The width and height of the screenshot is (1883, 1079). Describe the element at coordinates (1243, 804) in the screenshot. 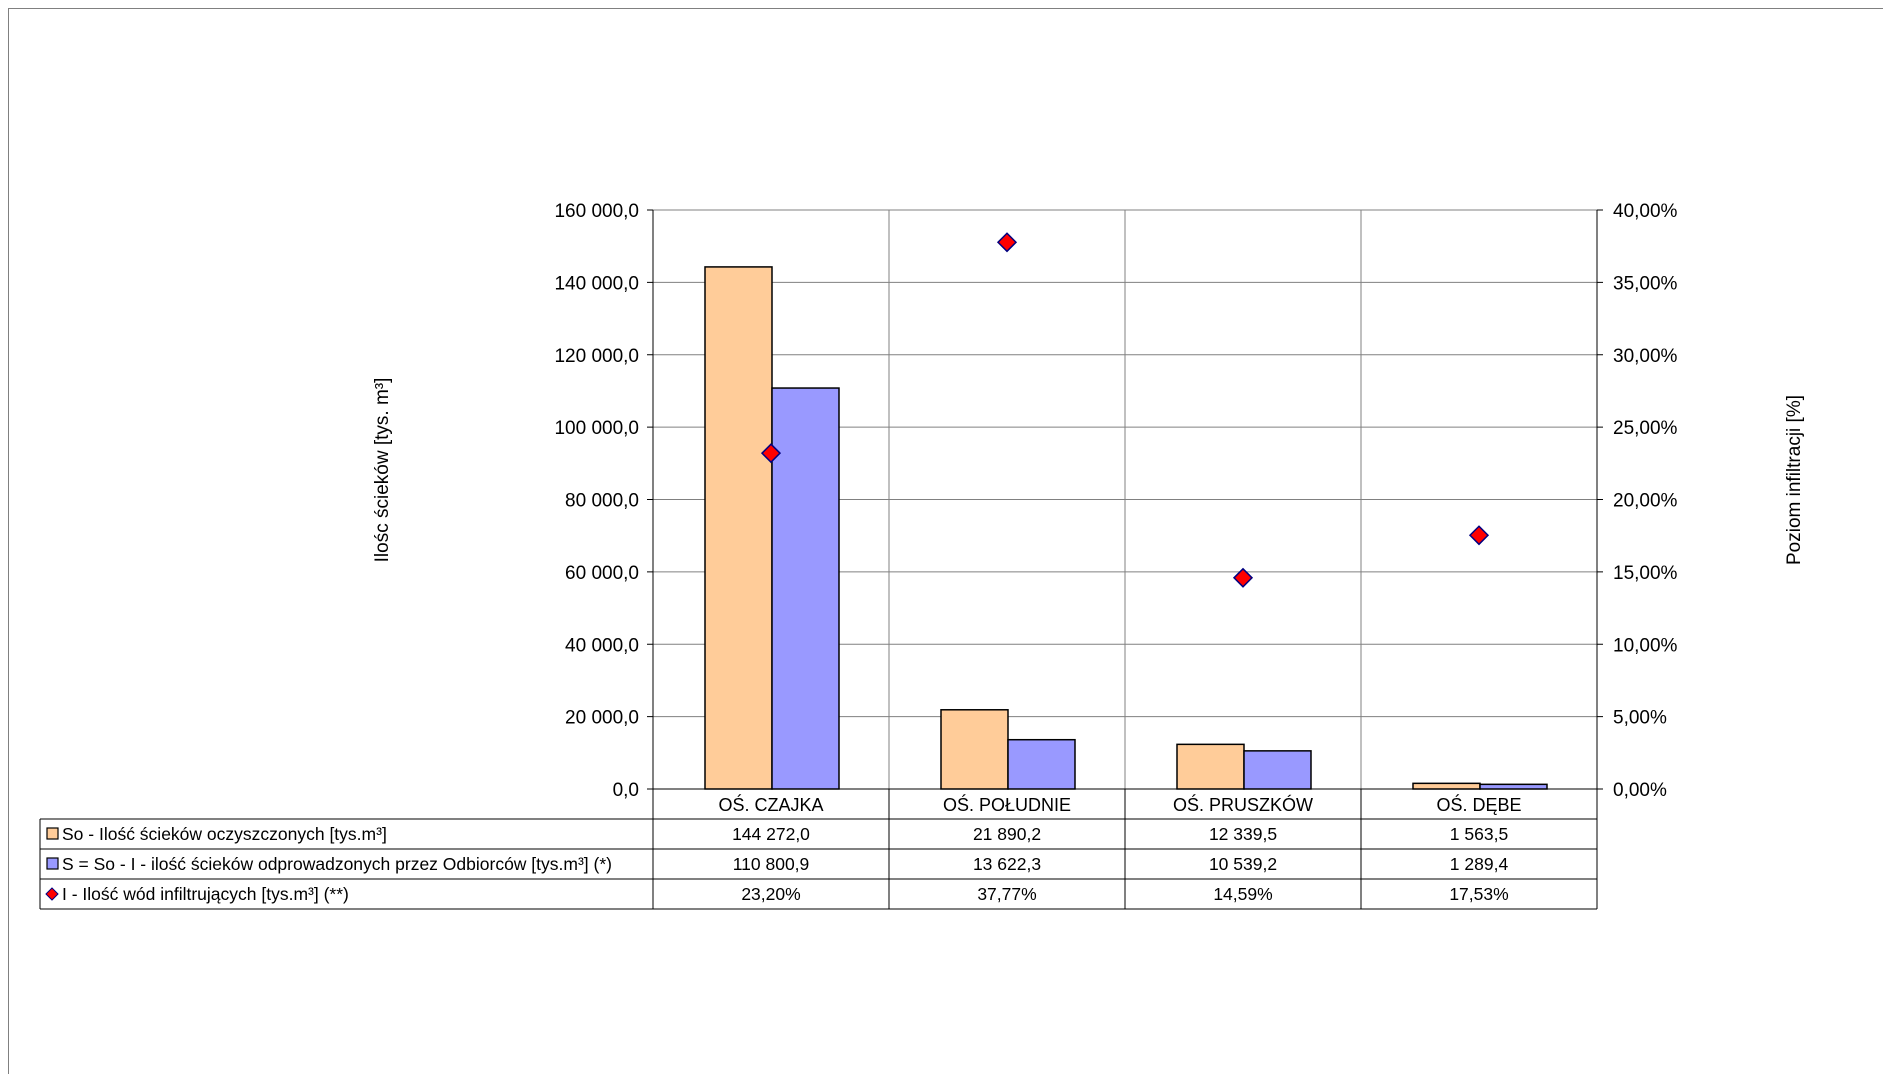

I see `x-tick-label: OŚ. PRUSZKÓW` at that location.